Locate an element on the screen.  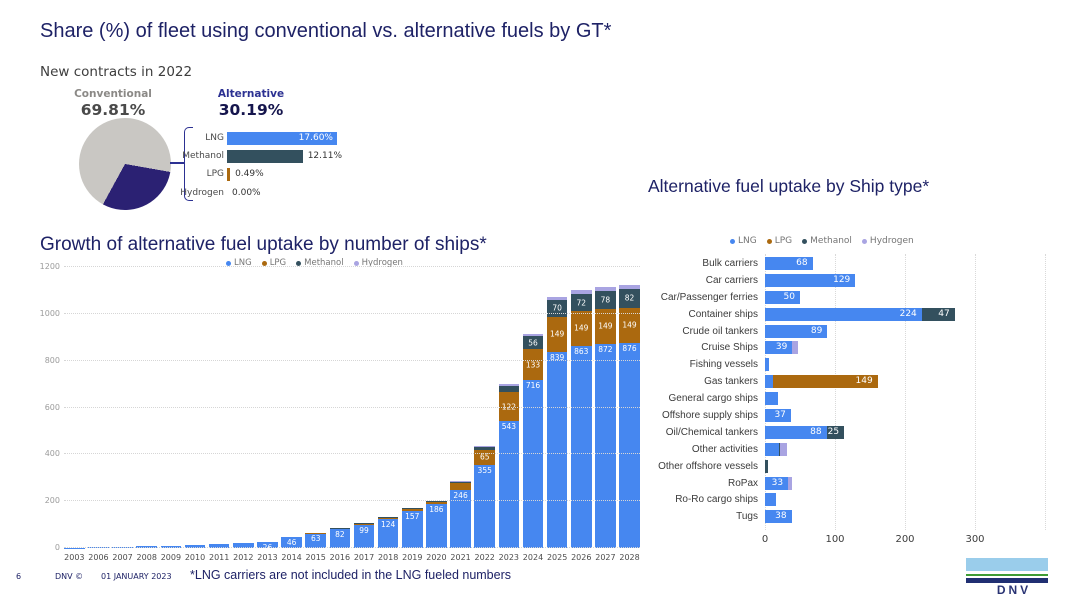
legend-item: LNG is located at coordinates (239, 263).